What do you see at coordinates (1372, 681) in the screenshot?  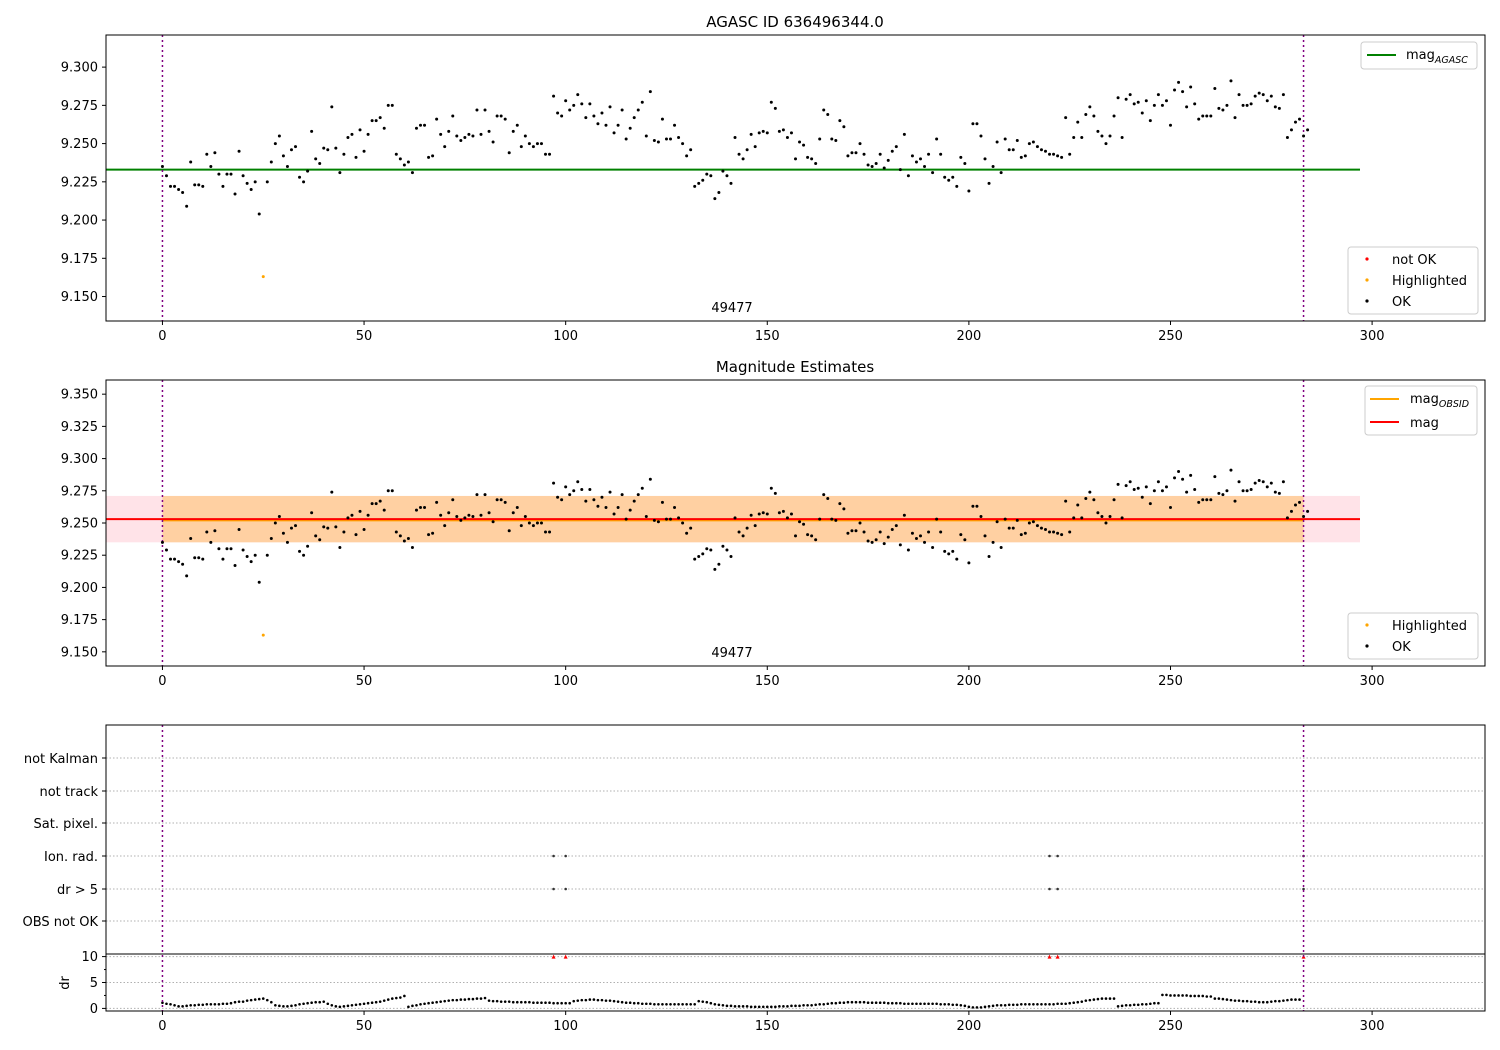 I see `p2-xtick-label-6: 300` at bounding box center [1372, 681].